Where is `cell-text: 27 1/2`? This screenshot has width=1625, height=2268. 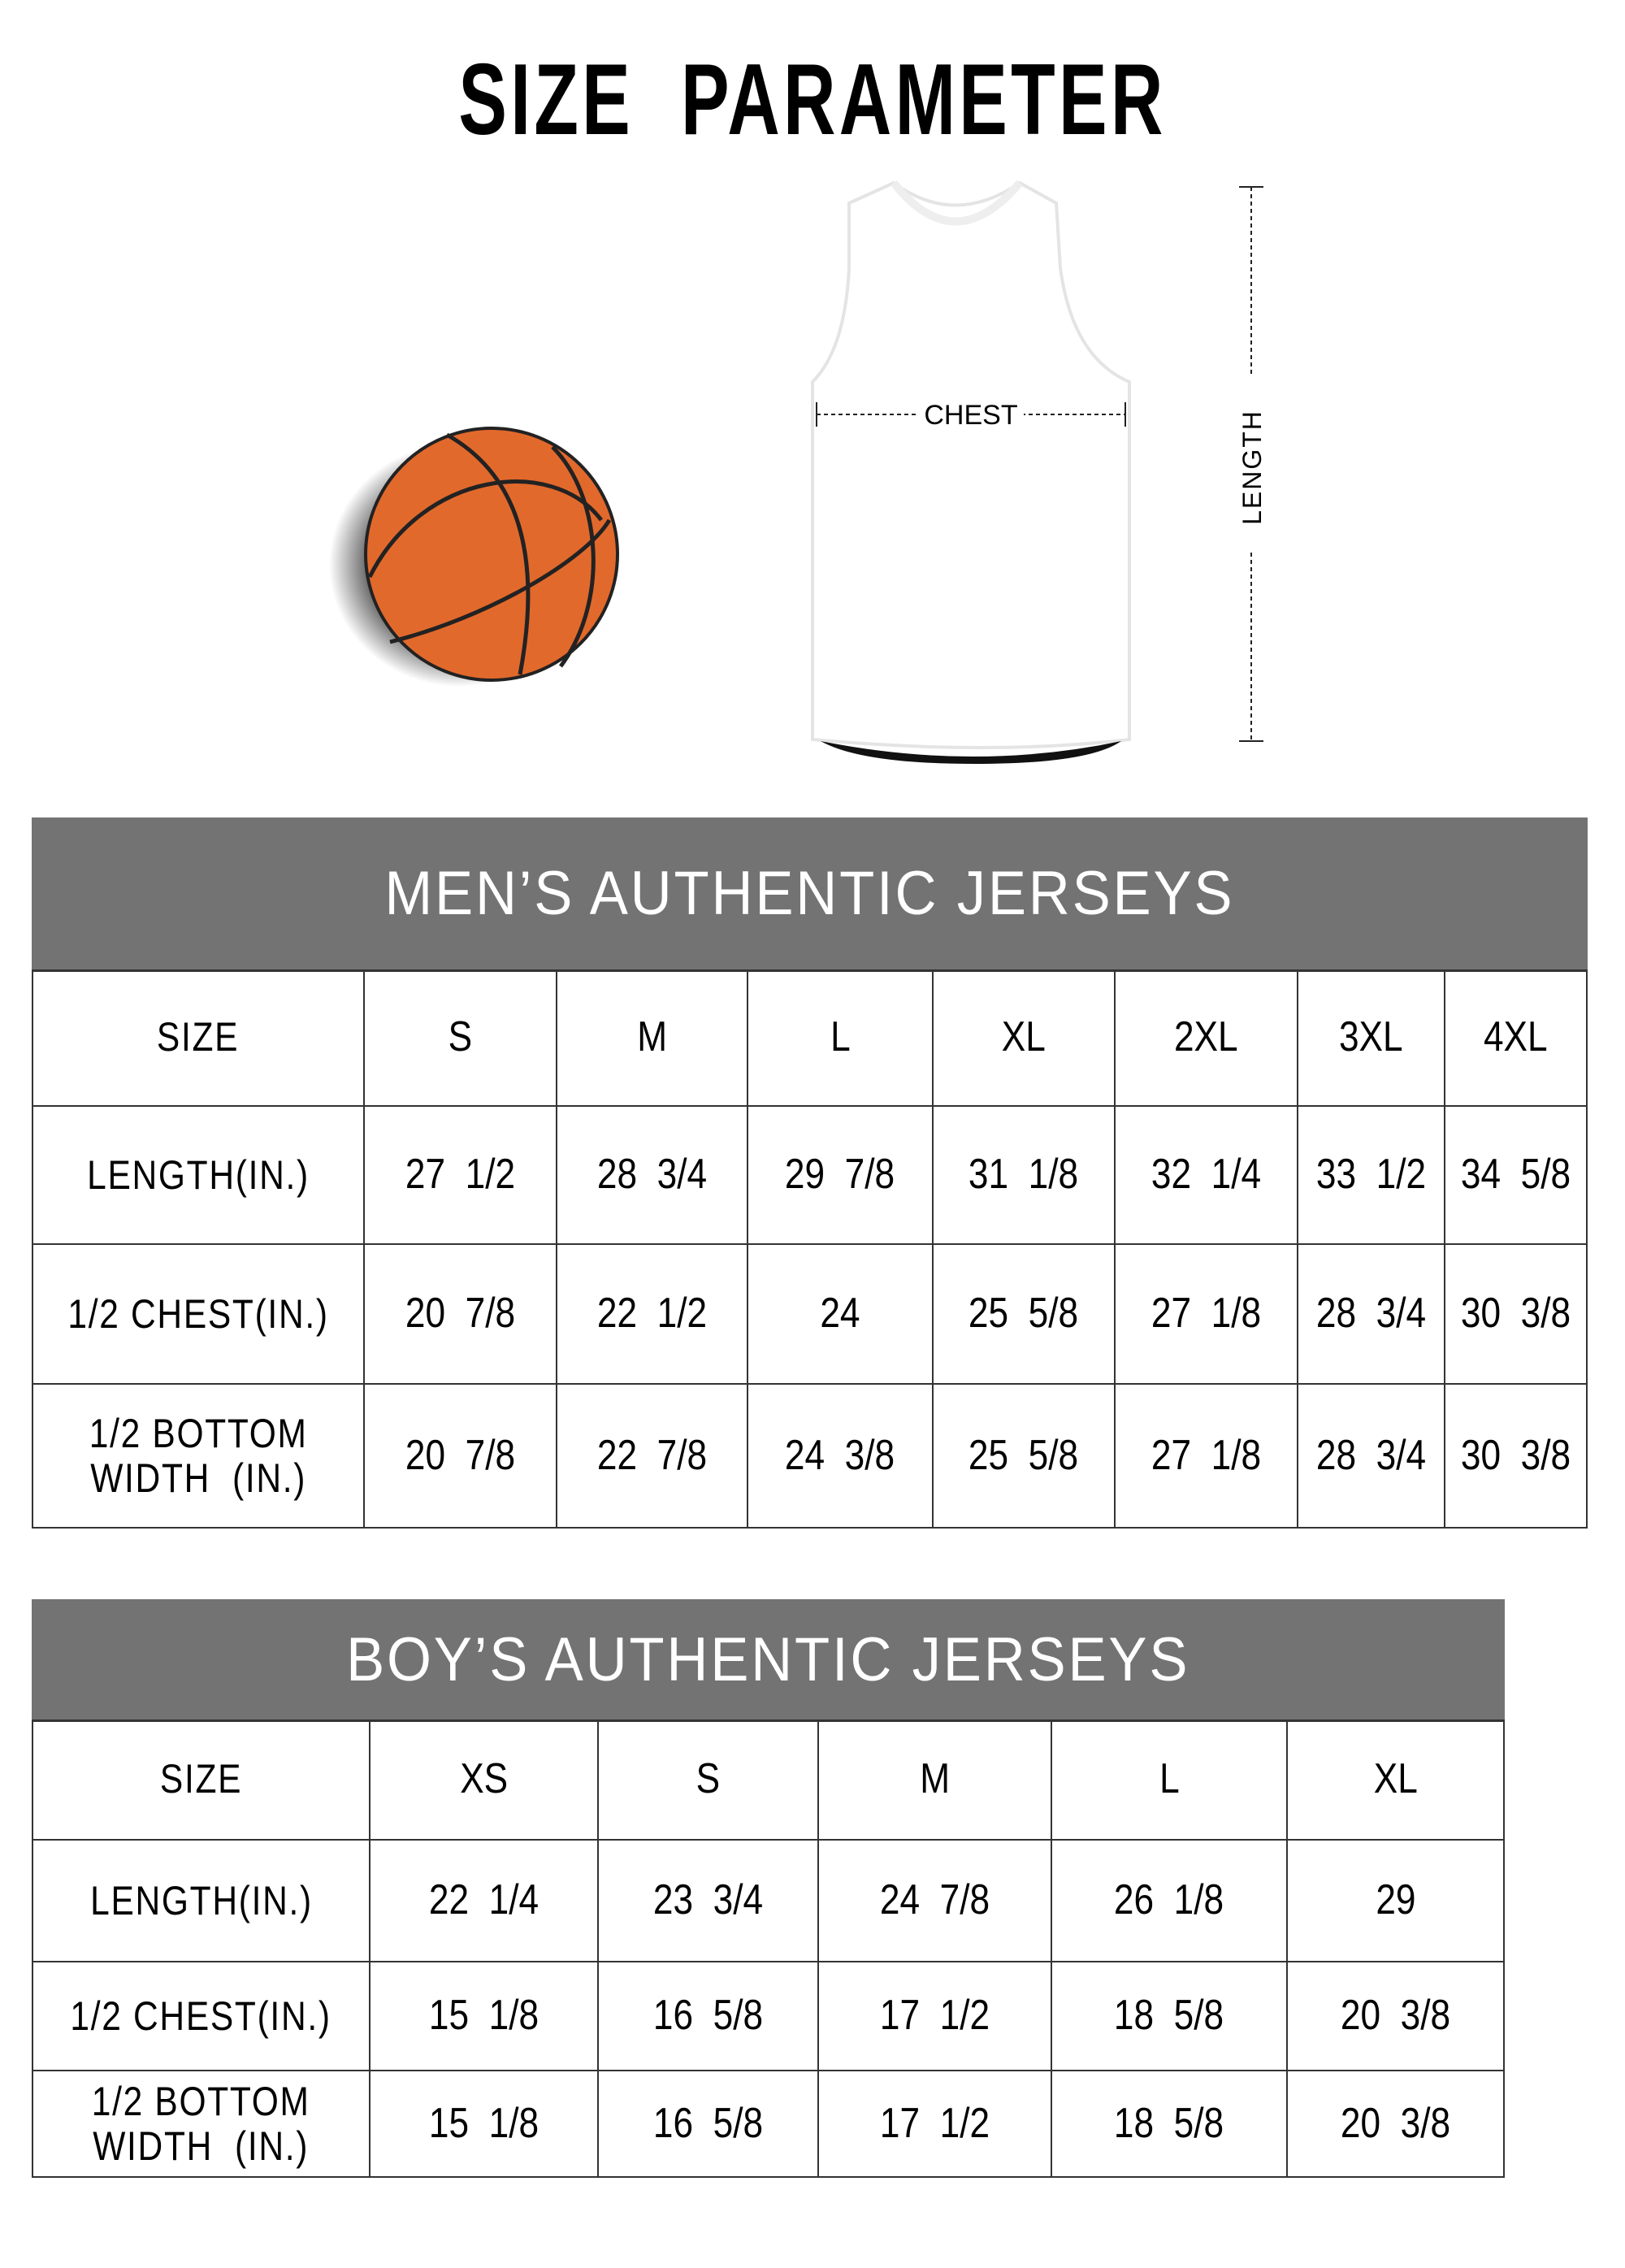
cell-text: 27 1/2 is located at coordinates (461, 1175).